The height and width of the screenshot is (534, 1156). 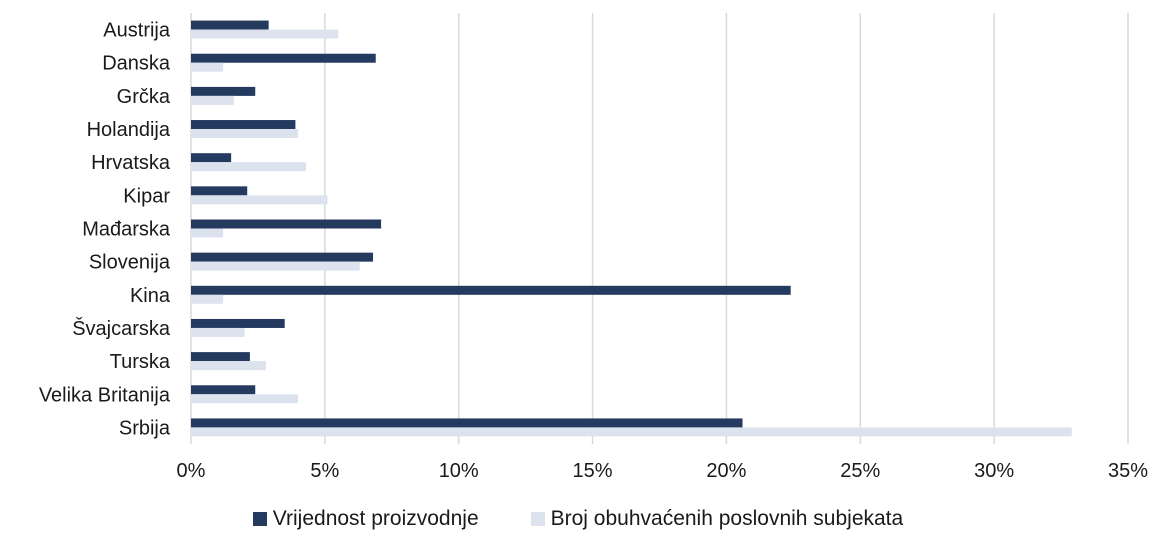 I want to click on x-tick-label: 35%, so click(x=1128, y=471).